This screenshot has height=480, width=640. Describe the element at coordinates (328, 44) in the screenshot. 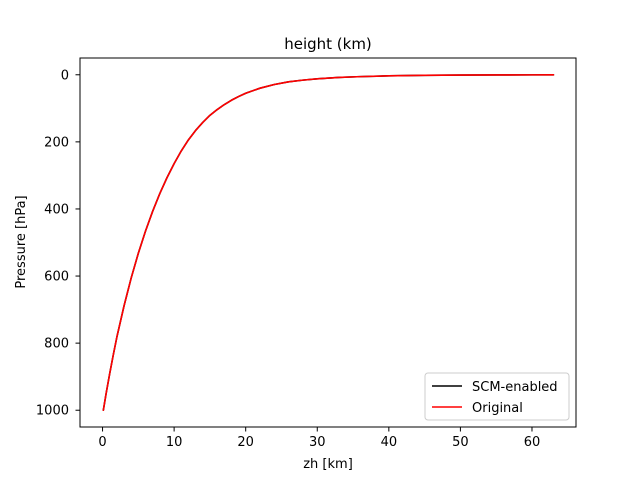

I see `chart-title: height (km)` at that location.